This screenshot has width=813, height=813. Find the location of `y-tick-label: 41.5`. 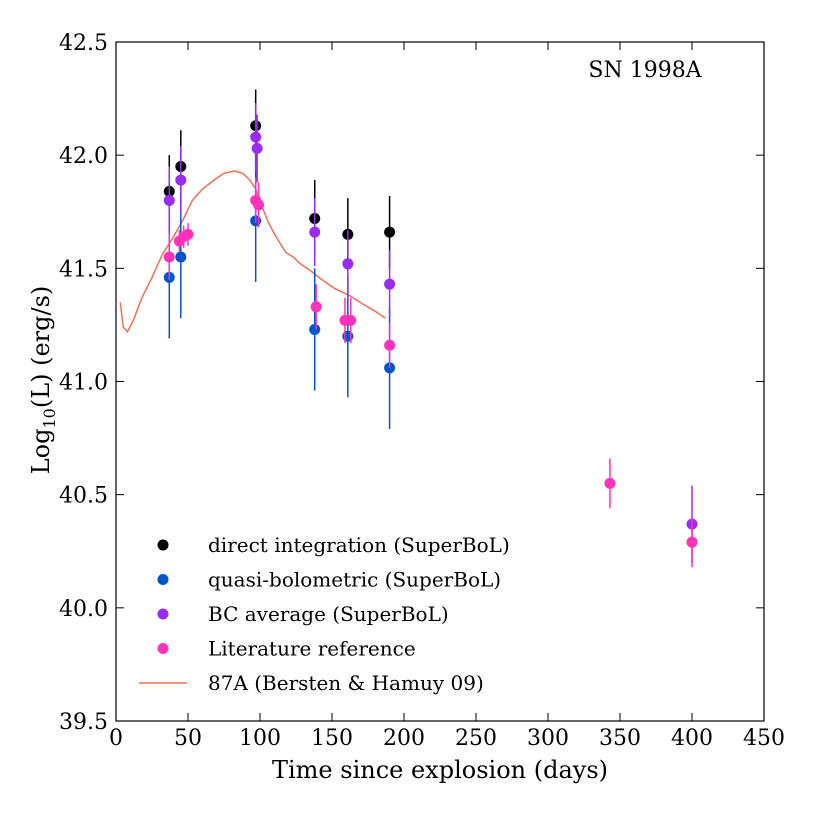

y-tick-label: 41.5 is located at coordinates (83, 269).